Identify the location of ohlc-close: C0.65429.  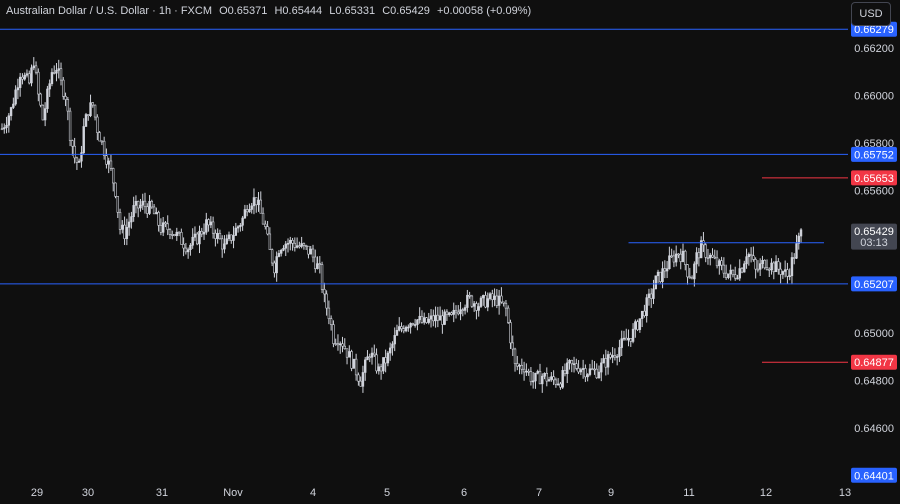
(406, 11).